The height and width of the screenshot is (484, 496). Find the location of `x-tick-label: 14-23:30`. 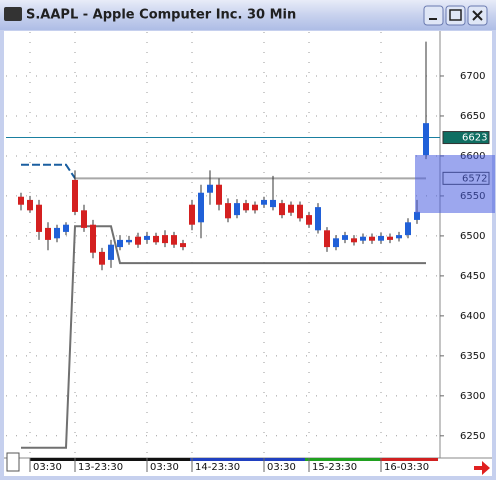

x-tick-label: 14-23:30 is located at coordinates (217, 467).